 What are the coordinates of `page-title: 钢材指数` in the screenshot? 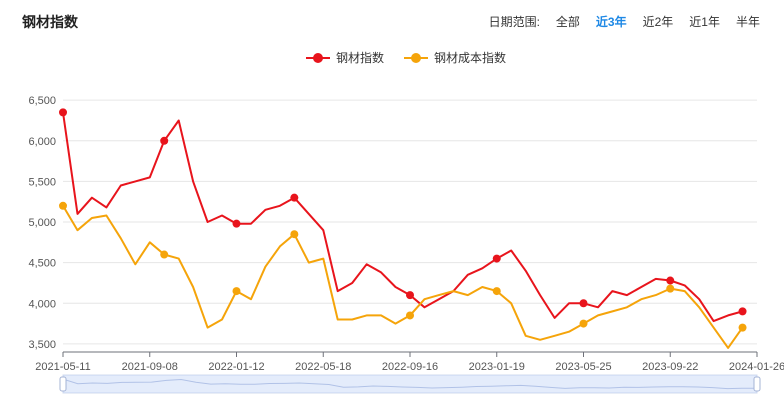 It's located at (50, 22).